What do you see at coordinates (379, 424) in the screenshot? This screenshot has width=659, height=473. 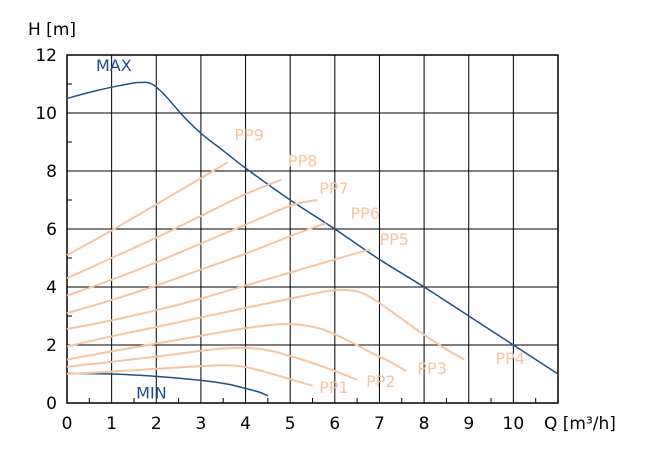 I see `x-tick-label: 7` at bounding box center [379, 424].